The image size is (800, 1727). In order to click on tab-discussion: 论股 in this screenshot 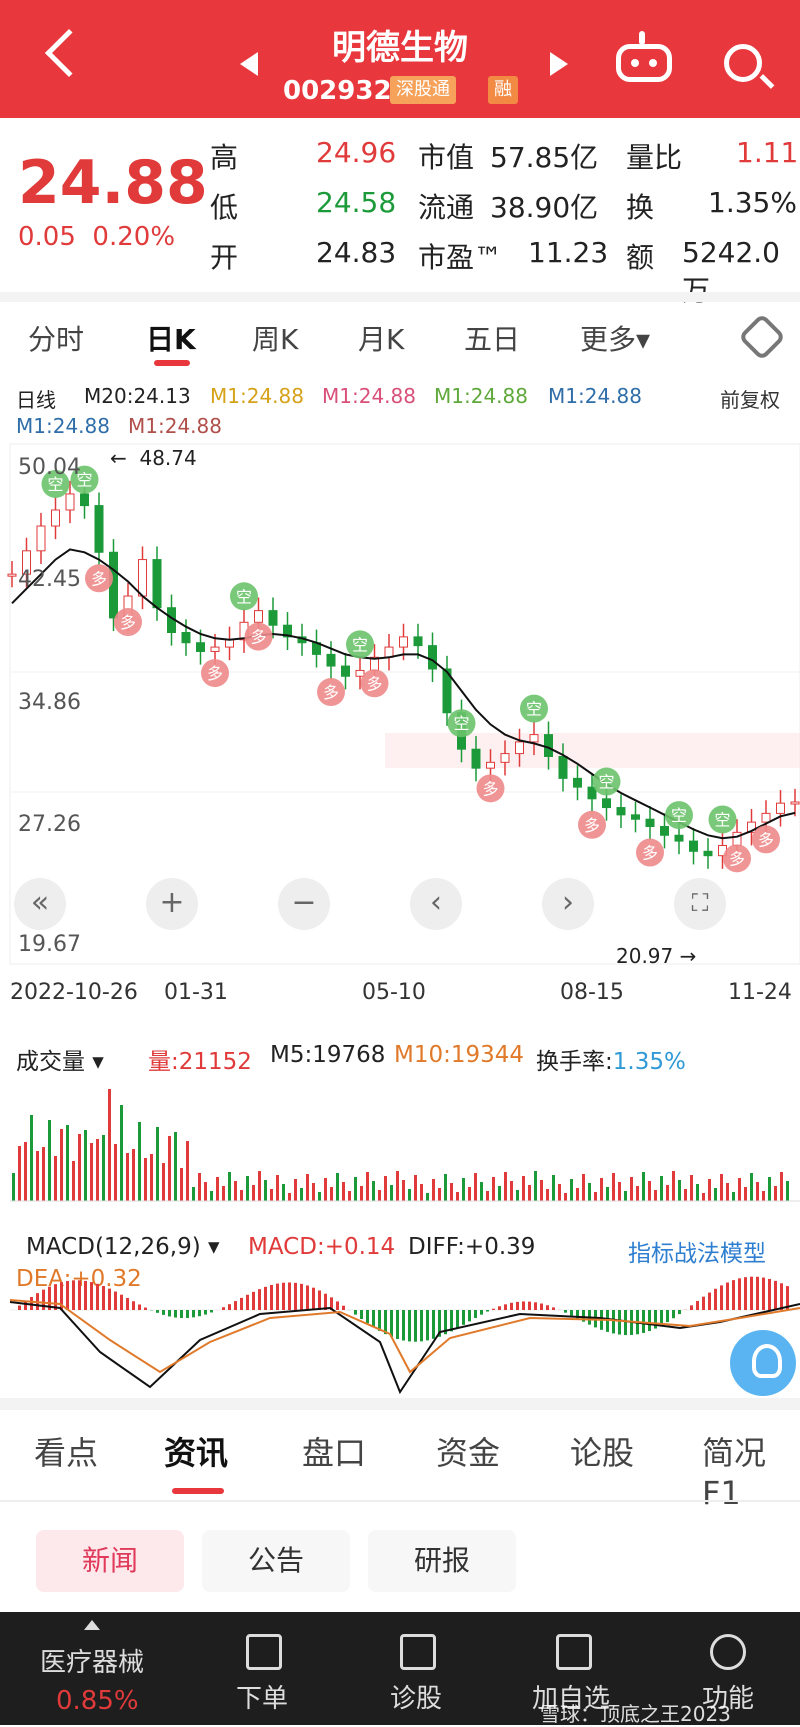, I will do `click(602, 1451)`.